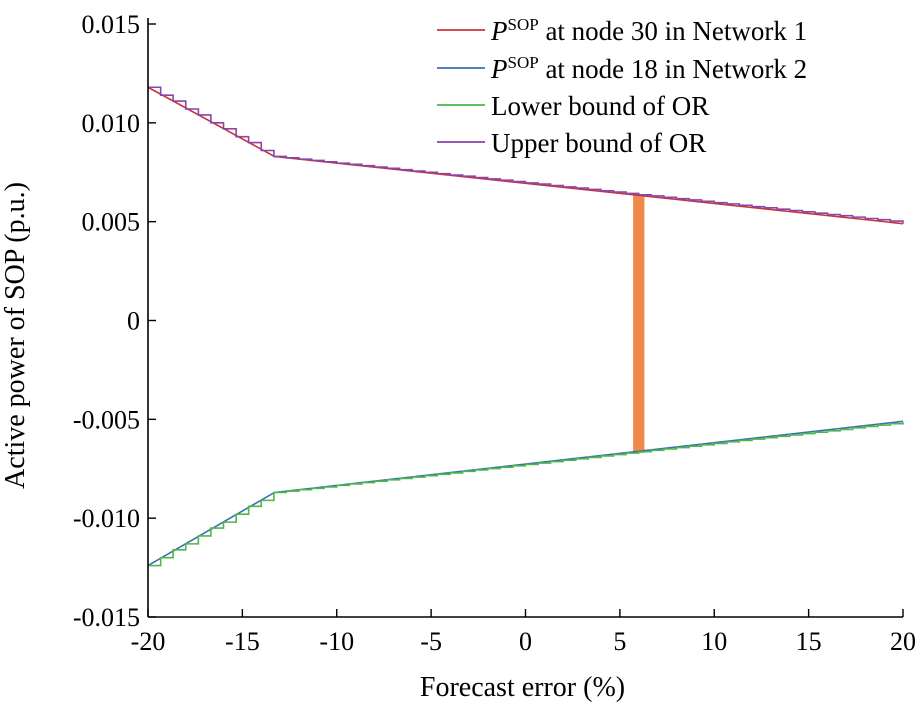 The height and width of the screenshot is (706, 920). Describe the element at coordinates (619, 641) in the screenshot. I see `x-tick-label: 5` at that location.